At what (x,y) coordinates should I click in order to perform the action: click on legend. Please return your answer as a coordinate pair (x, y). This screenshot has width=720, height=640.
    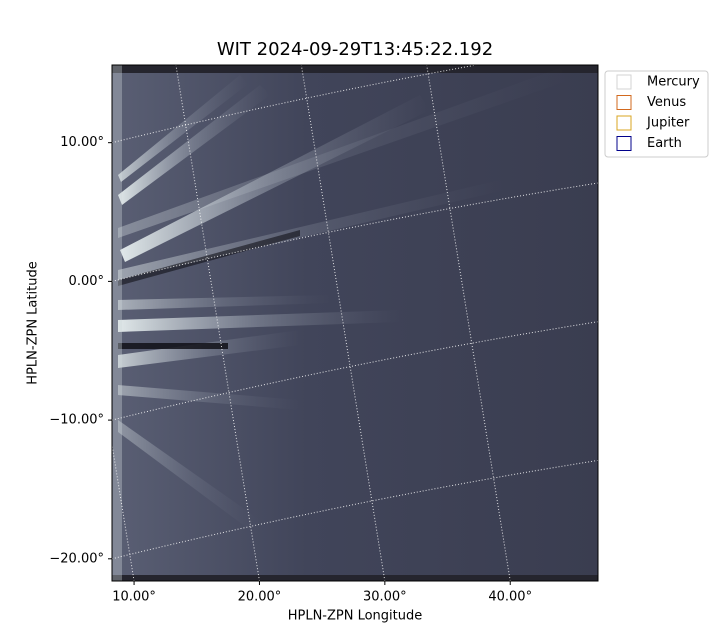
    Looking at the image, I should click on (656, 114).